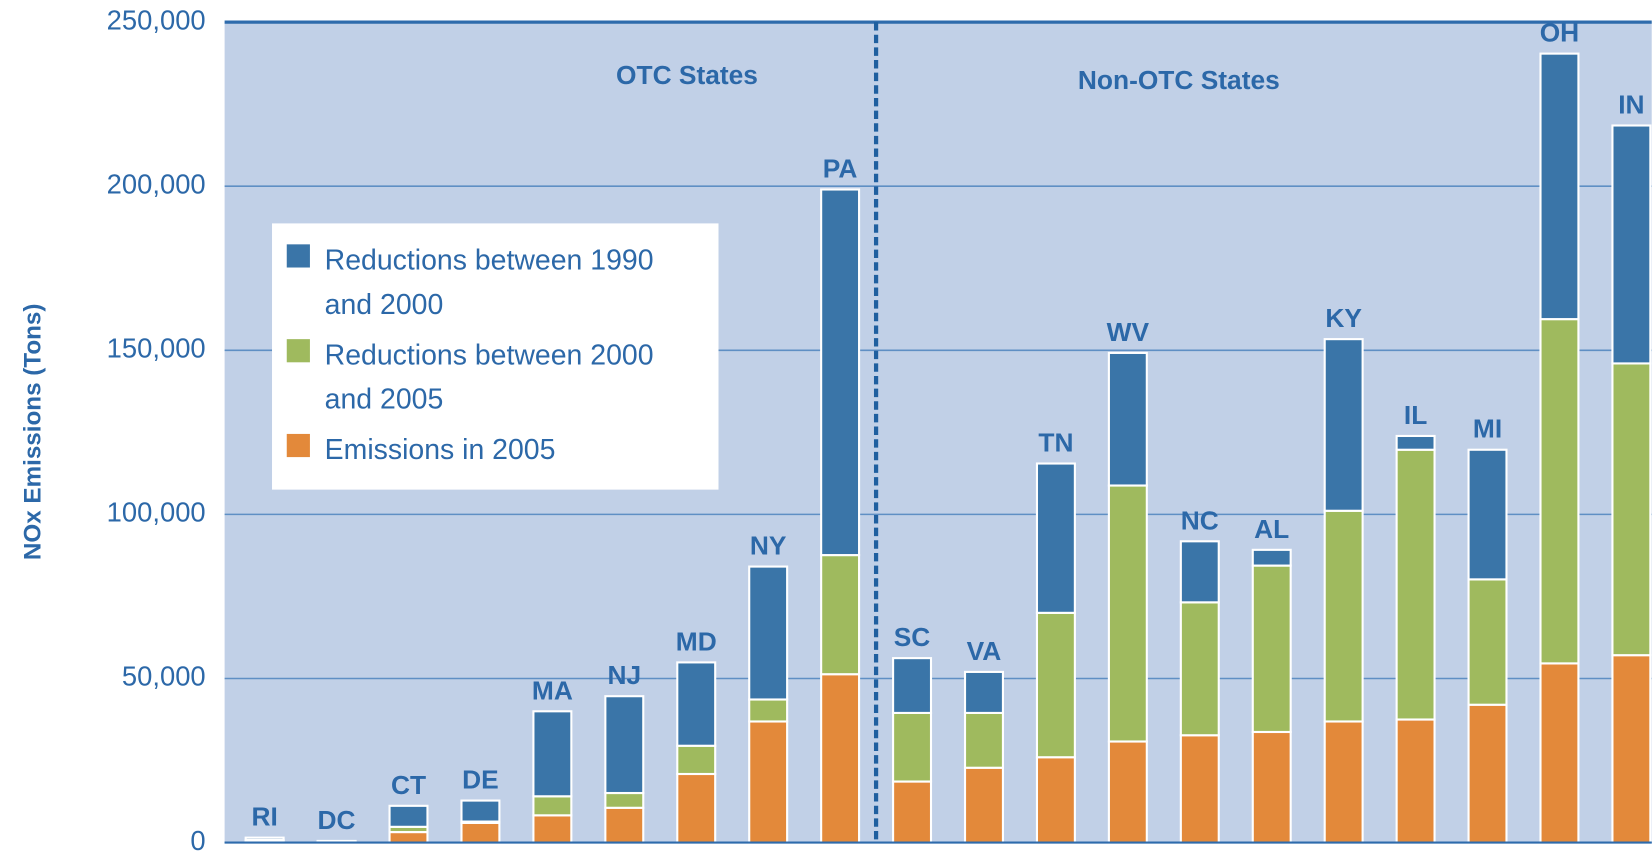 The width and height of the screenshot is (1652, 851). I want to click on category-label: WV, so click(1128, 332).